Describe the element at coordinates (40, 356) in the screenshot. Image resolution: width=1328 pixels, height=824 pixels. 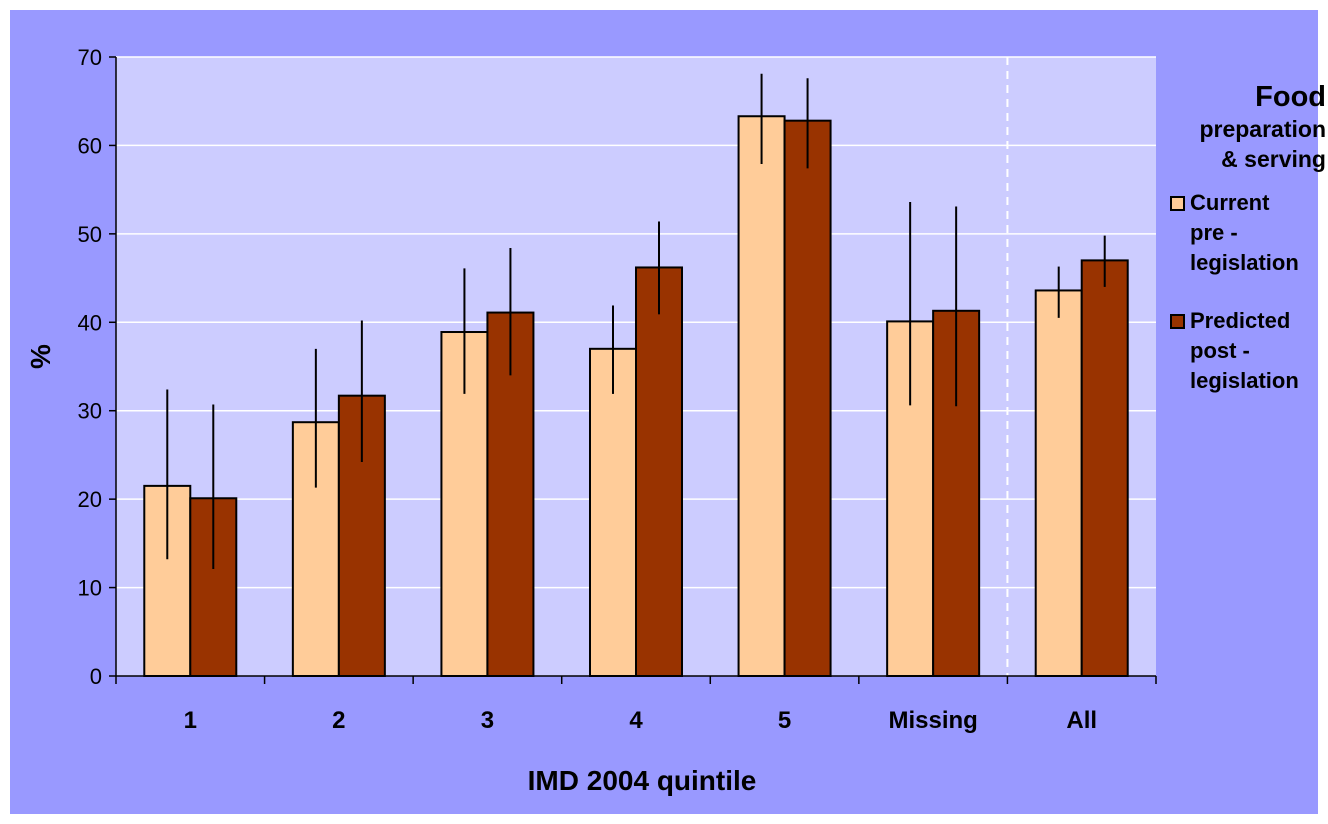
I see `y-axis-title: %` at that location.